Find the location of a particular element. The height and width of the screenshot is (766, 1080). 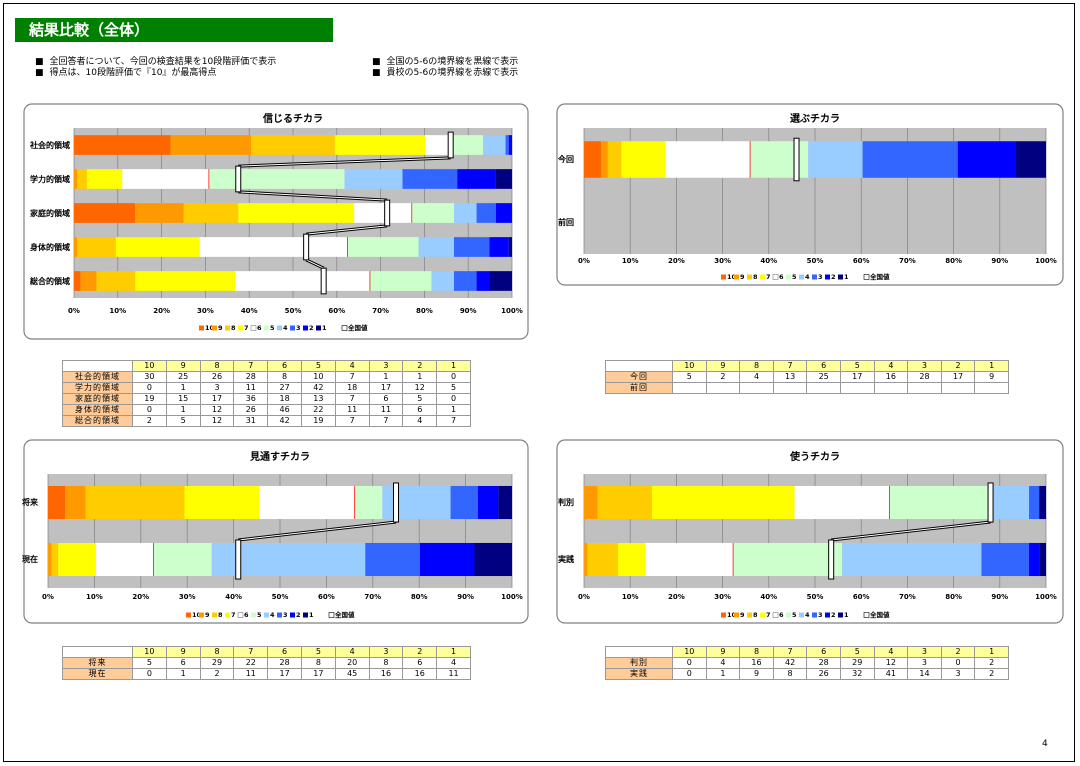

table-row: 家庭的領域 19 15 17 36 18 13 7 6 5 0 is located at coordinates (266, 399).